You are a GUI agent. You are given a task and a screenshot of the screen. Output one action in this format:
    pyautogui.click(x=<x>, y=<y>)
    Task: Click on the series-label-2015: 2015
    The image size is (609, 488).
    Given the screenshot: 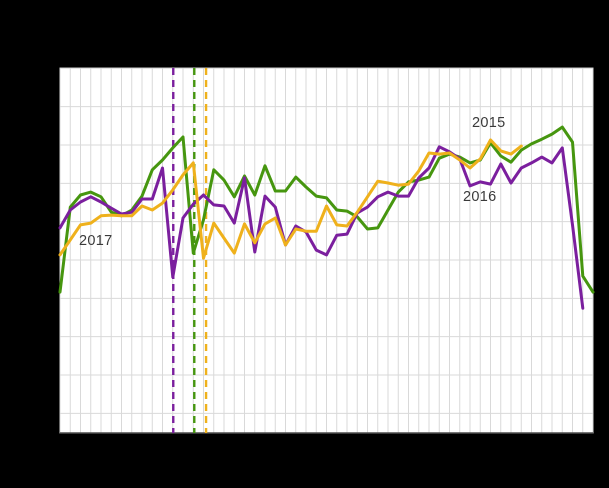 What is the action you would take?
    pyautogui.click(x=489, y=123)
    